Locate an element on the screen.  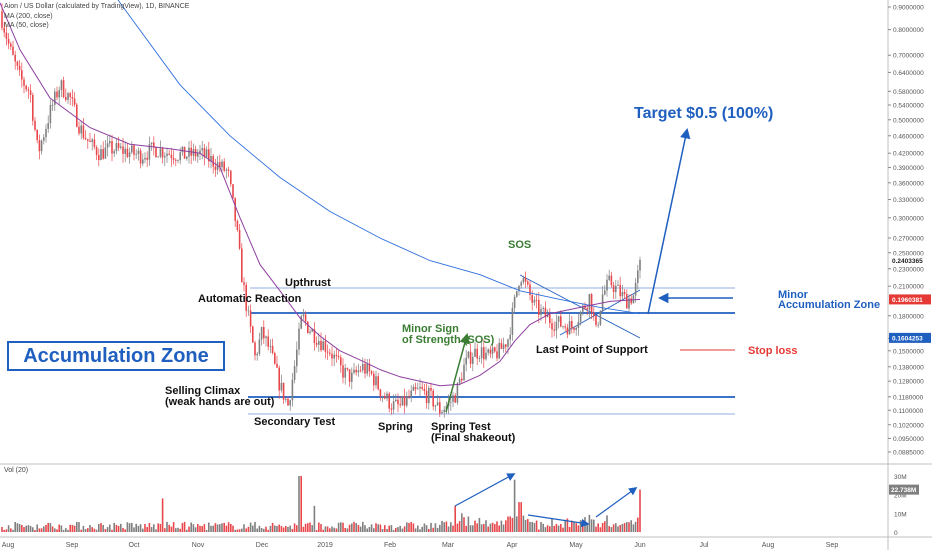
volume-tick-label: 0 is located at coordinates (896, 533).